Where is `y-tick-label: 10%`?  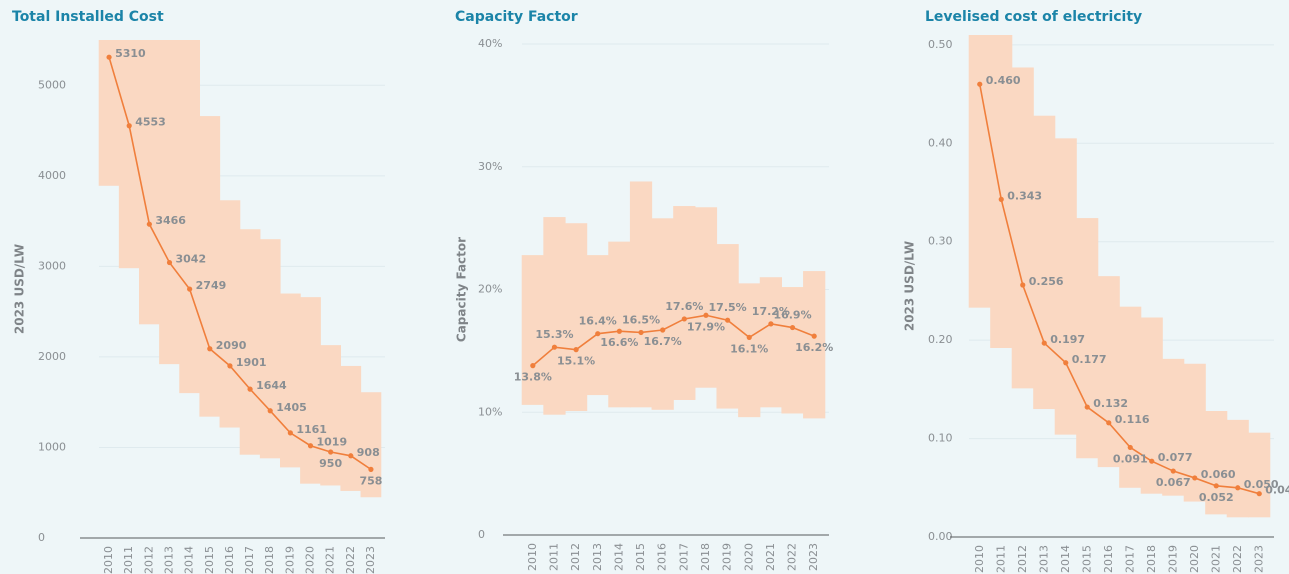
y-tick-label: 10% is located at coordinates (490, 411).